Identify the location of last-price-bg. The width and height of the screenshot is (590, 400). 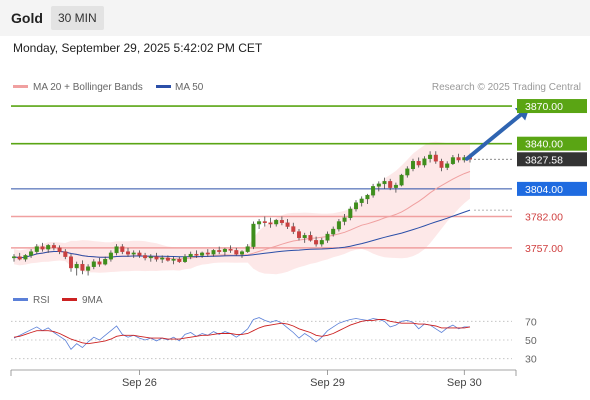
(552, 159).